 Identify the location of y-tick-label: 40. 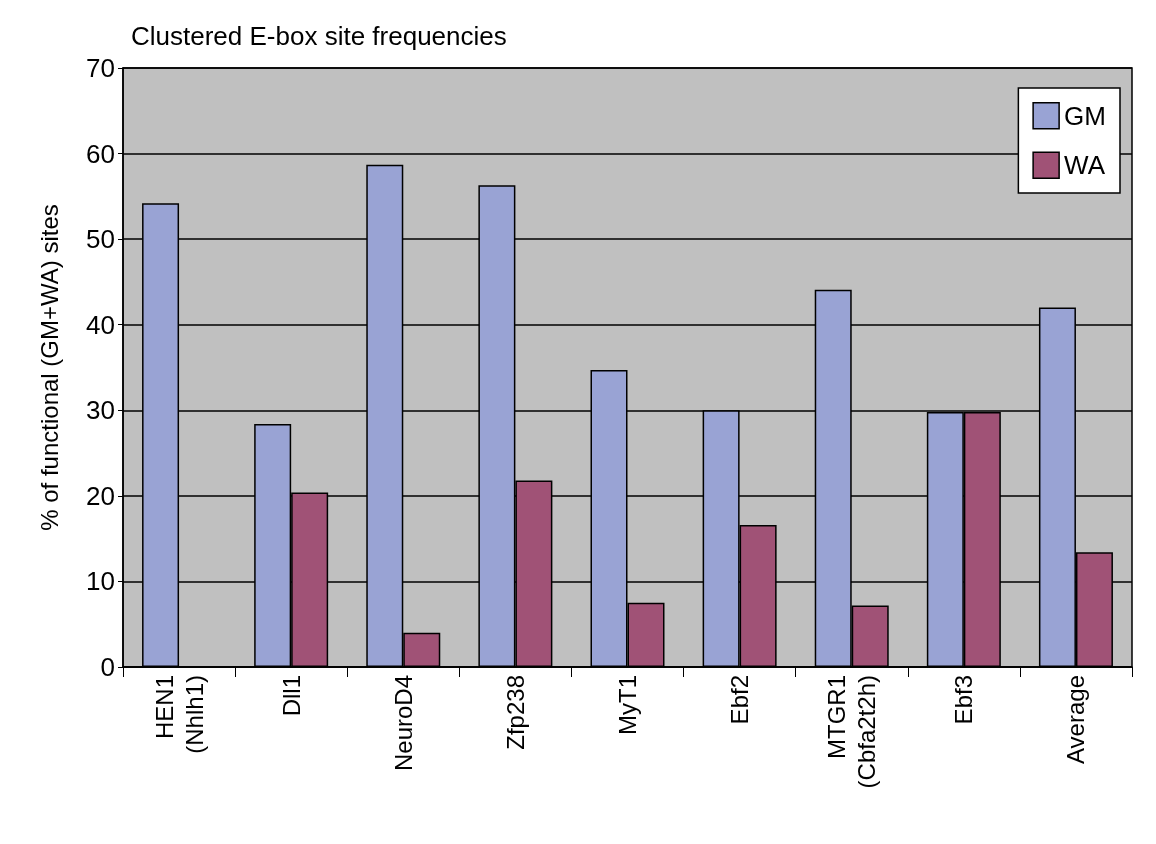
(100, 324).